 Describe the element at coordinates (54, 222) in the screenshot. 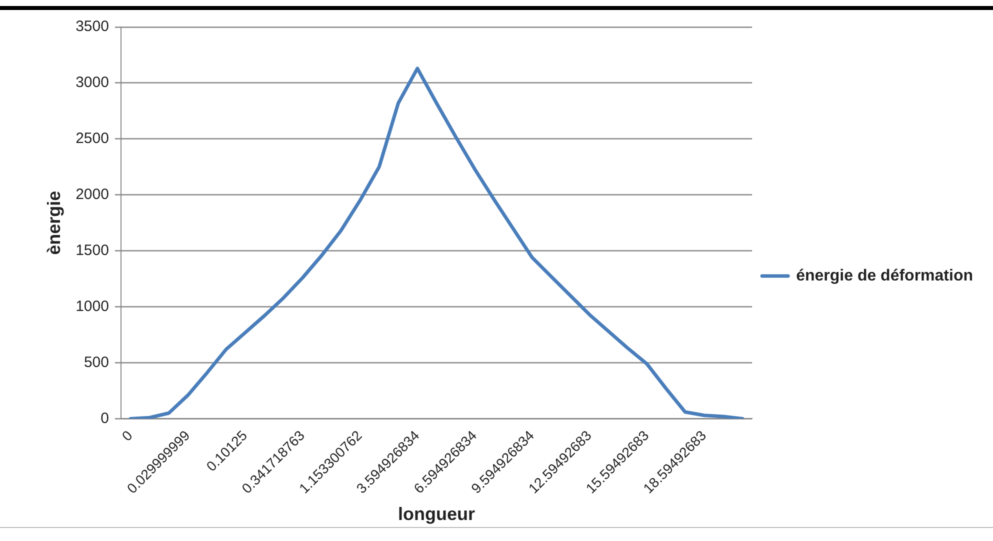

I see `y-axis-title: ènergie` at that location.